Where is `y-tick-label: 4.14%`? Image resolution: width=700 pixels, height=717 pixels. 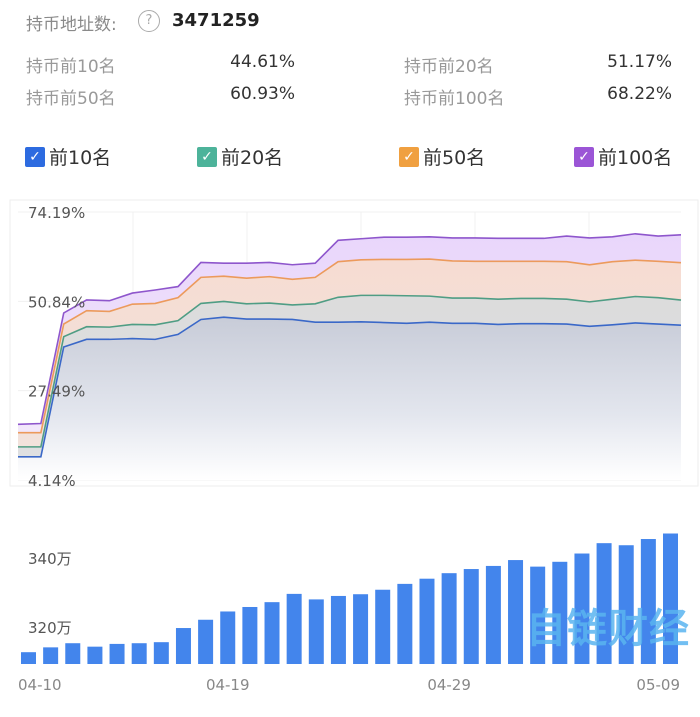 y-tick-label: 4.14% is located at coordinates (52, 481).